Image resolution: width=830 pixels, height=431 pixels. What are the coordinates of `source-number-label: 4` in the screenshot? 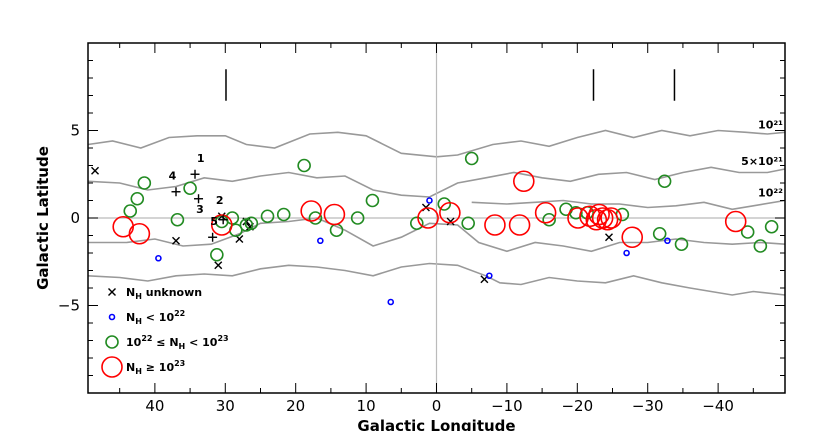 It's located at (173, 176).